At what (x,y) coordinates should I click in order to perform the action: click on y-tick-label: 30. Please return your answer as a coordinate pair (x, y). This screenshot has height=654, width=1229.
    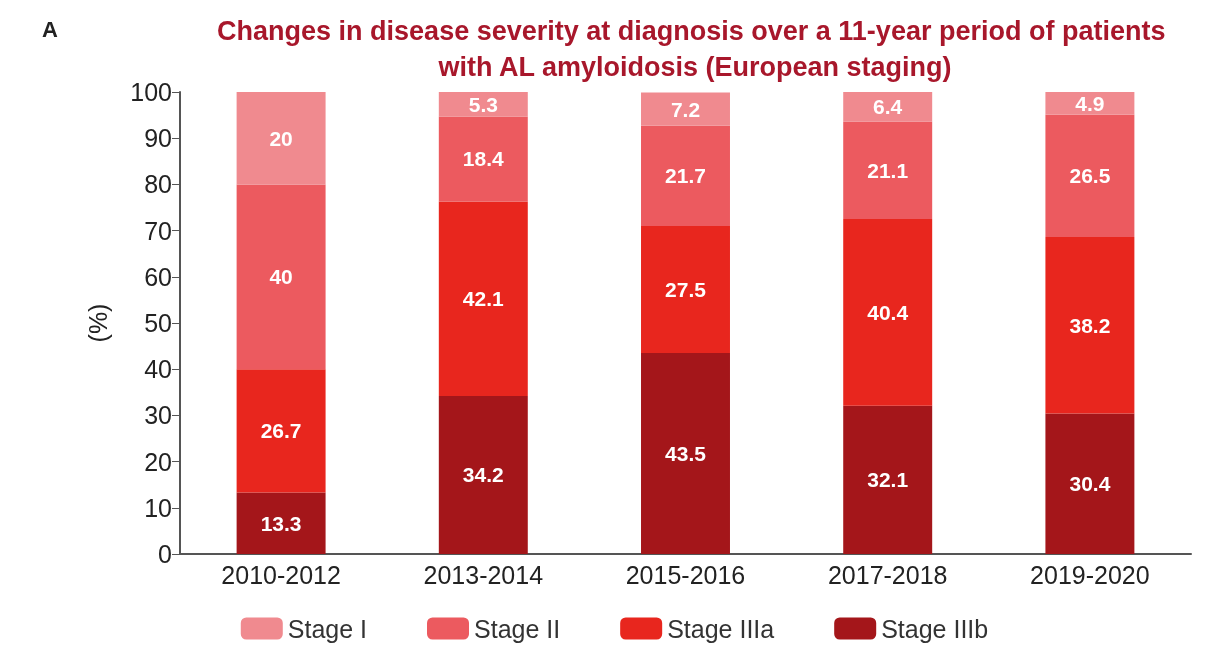
    Looking at the image, I should click on (158, 415).